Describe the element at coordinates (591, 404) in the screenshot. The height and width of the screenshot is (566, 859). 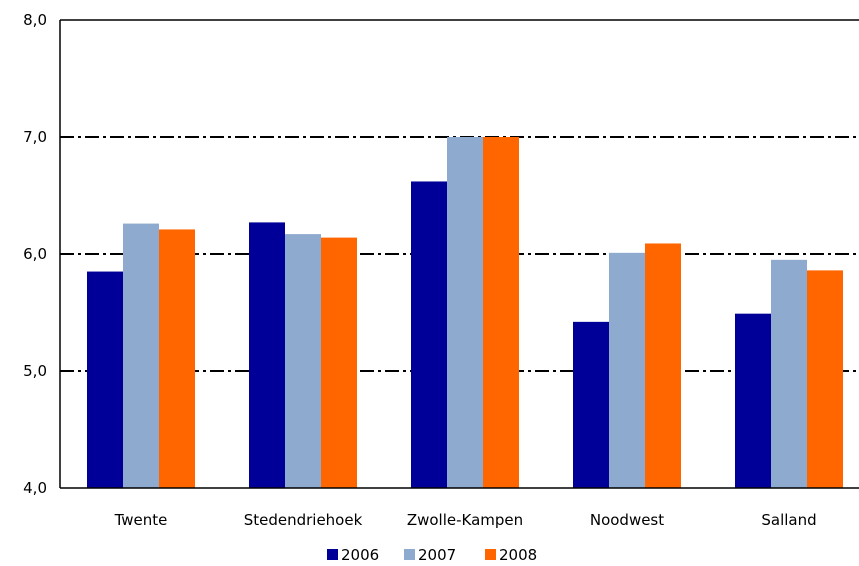
I see `bar-2006-noodwest` at that location.